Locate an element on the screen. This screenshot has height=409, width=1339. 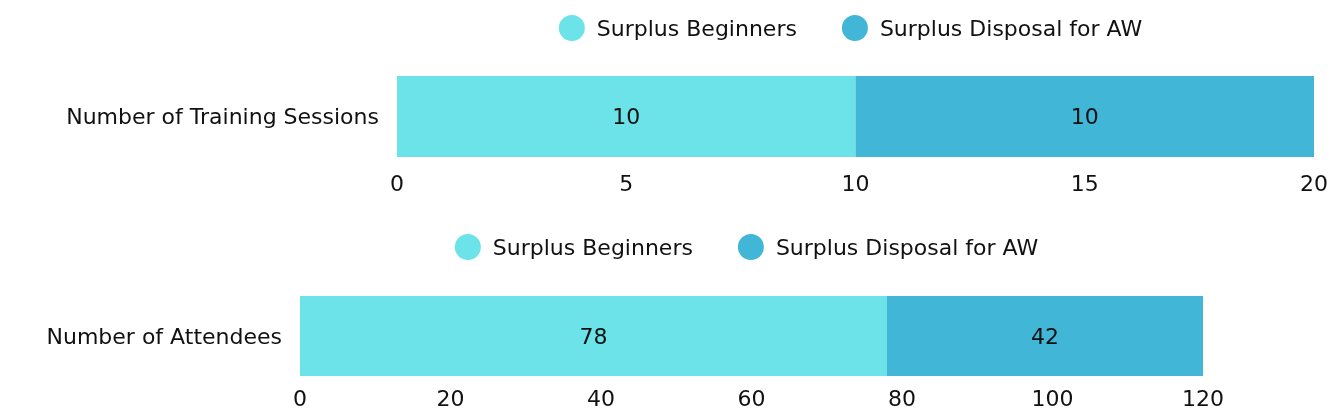
x-tick-label: 60 is located at coordinates (751, 397).